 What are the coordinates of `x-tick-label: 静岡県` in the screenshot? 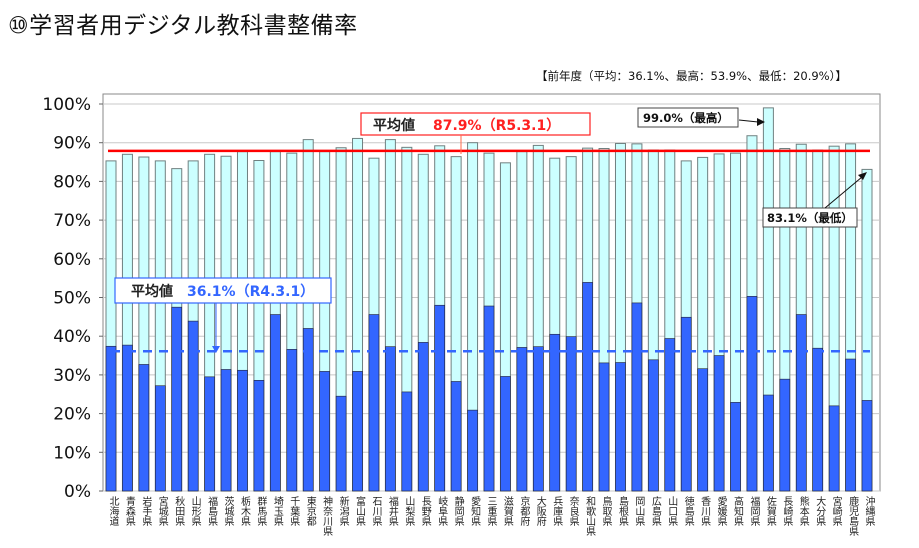 It's located at (458, 511).